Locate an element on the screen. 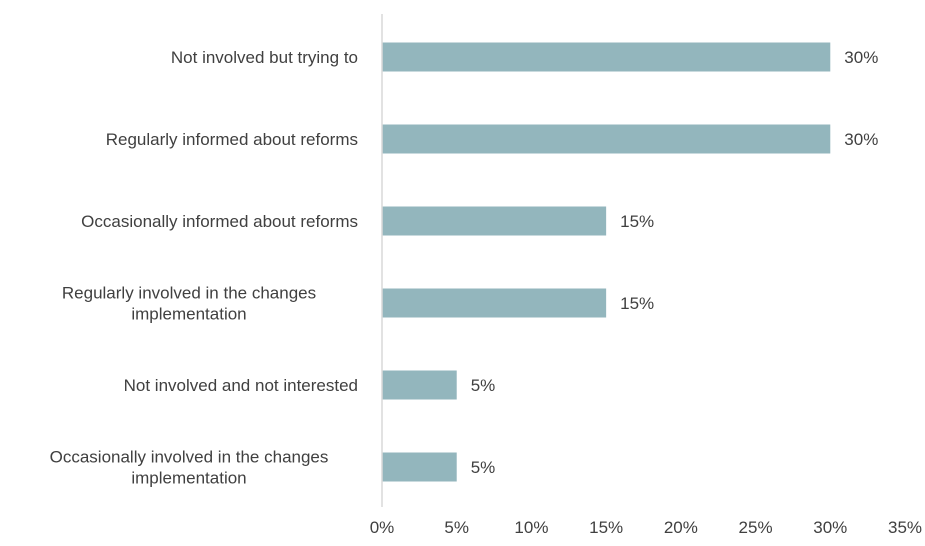 This screenshot has width=925, height=546. data-label-5: 5% is located at coordinates (483, 467).